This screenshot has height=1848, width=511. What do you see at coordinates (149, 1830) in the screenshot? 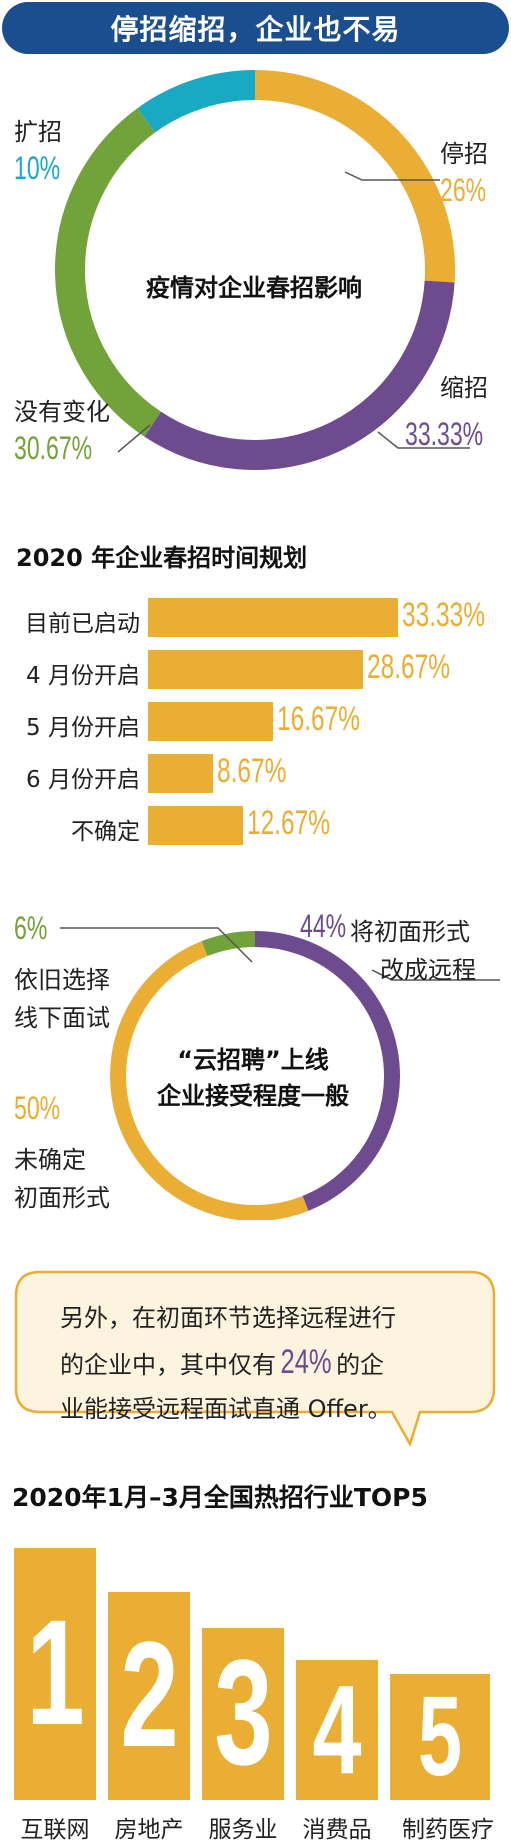
I see `top5-label-2: 房地产` at bounding box center [149, 1830].